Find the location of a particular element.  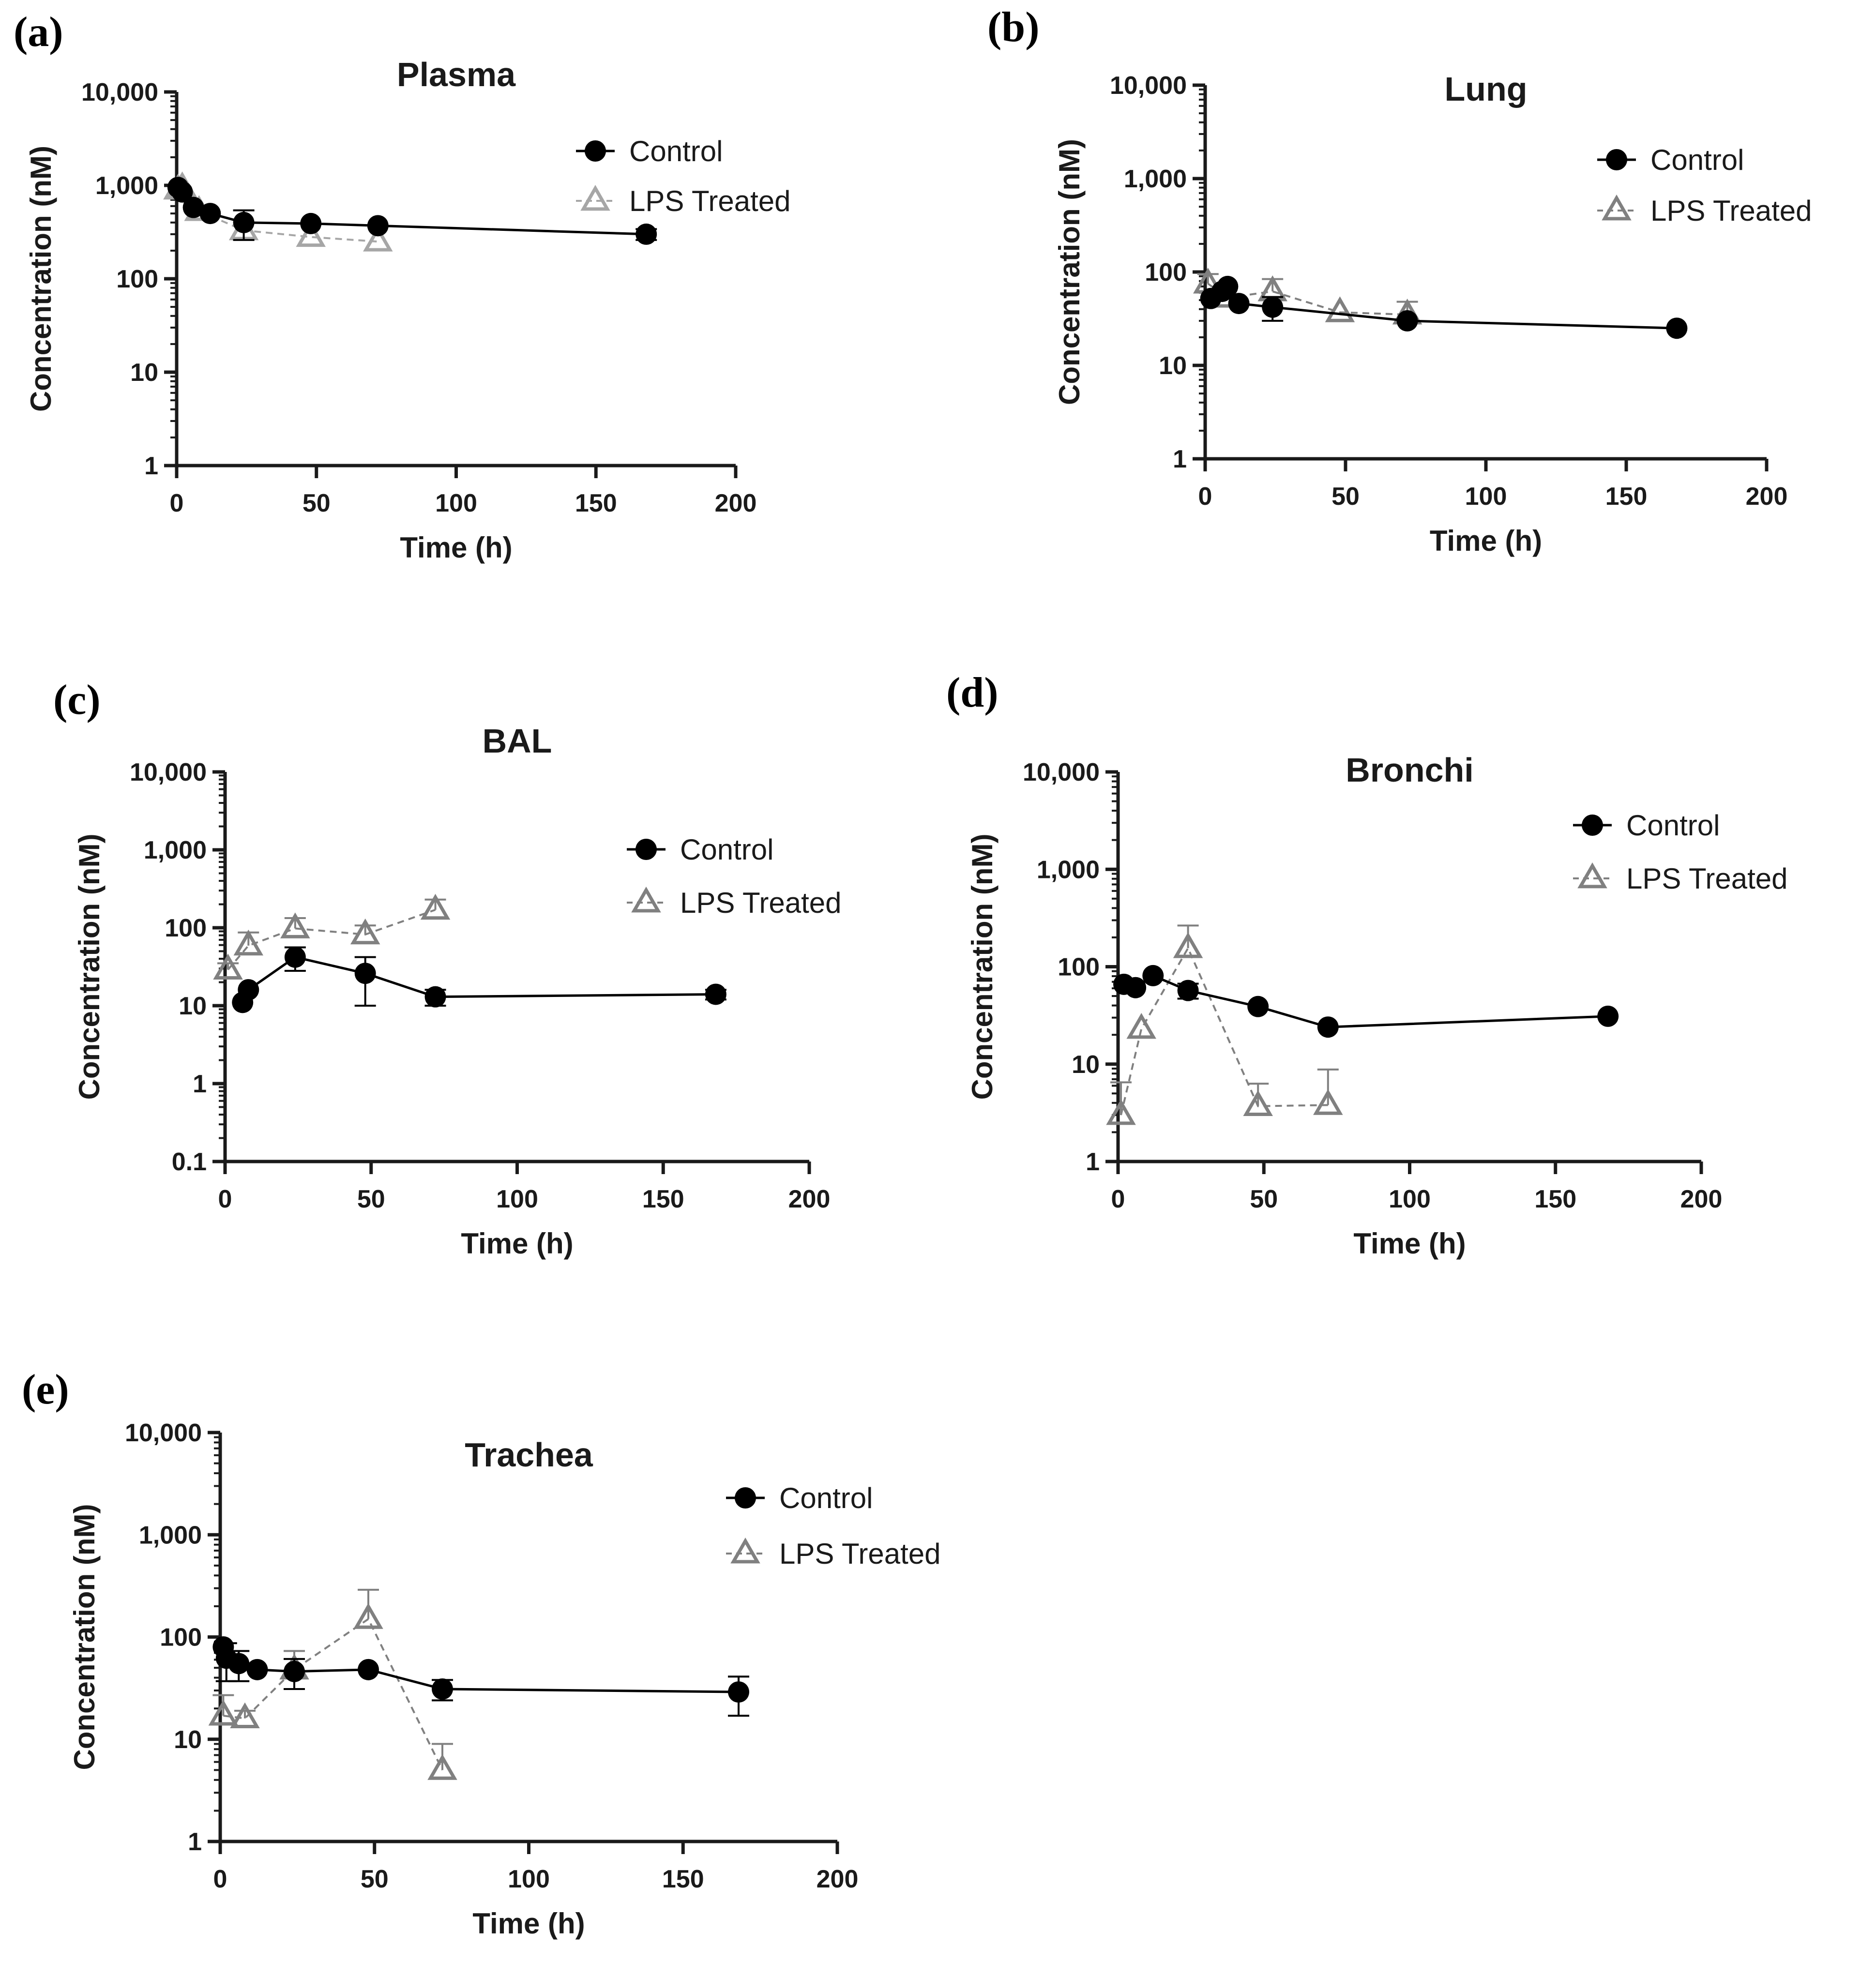

panel-letter: (c) is located at coordinates (77, 700).